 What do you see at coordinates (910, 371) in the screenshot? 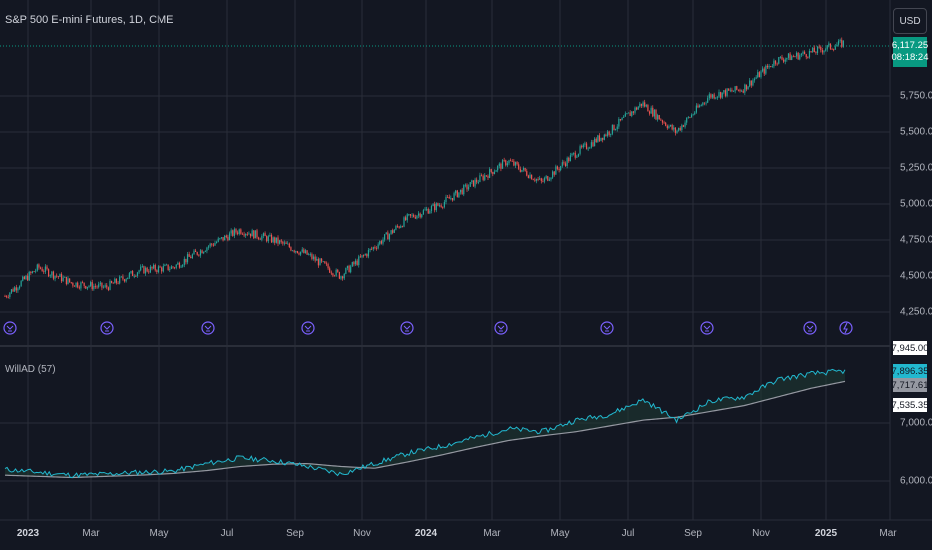
I see `indicator-tag-value: 7,896.35` at bounding box center [910, 371].